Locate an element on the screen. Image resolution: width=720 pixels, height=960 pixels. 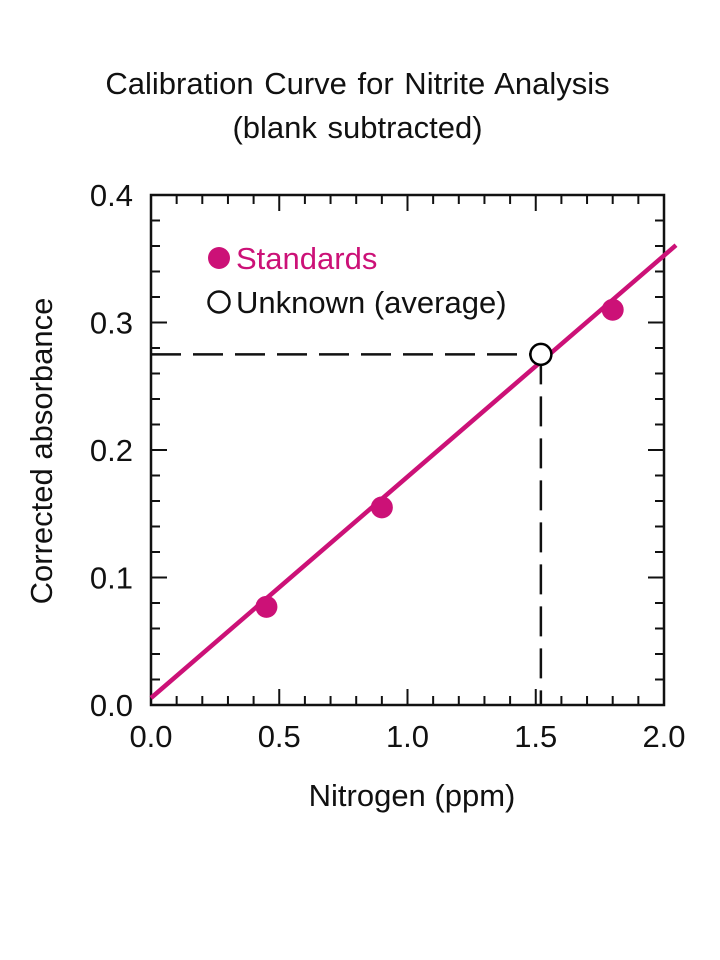
chart-subtitle: (blank subtracted) is located at coordinates (357, 127).